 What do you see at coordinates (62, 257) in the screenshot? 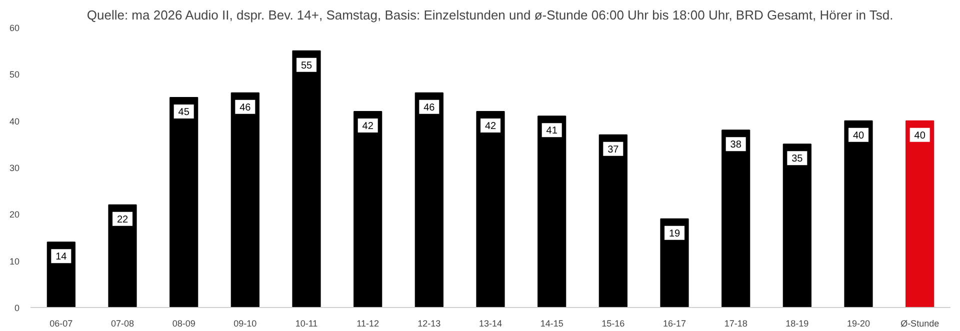
I see `data-label: 14` at bounding box center [62, 257].